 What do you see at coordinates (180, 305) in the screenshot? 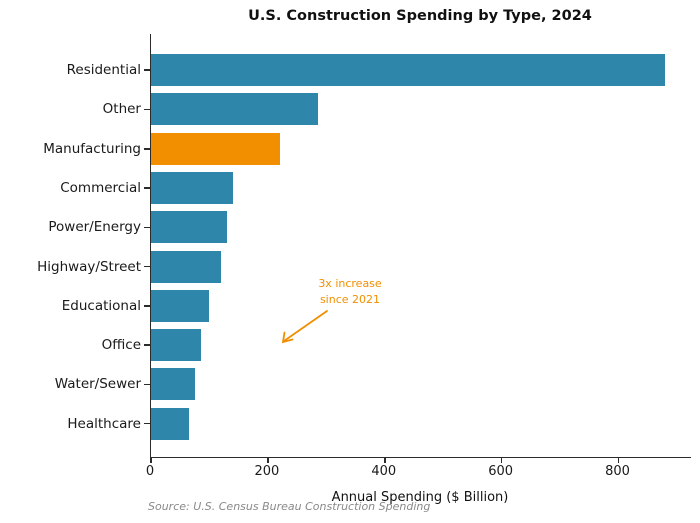
I see `bar-educational` at bounding box center [180, 305].